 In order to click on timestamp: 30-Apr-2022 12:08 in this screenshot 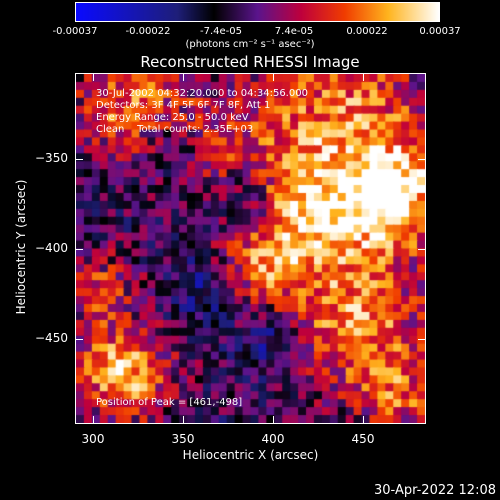, I will do `click(435, 490)`.